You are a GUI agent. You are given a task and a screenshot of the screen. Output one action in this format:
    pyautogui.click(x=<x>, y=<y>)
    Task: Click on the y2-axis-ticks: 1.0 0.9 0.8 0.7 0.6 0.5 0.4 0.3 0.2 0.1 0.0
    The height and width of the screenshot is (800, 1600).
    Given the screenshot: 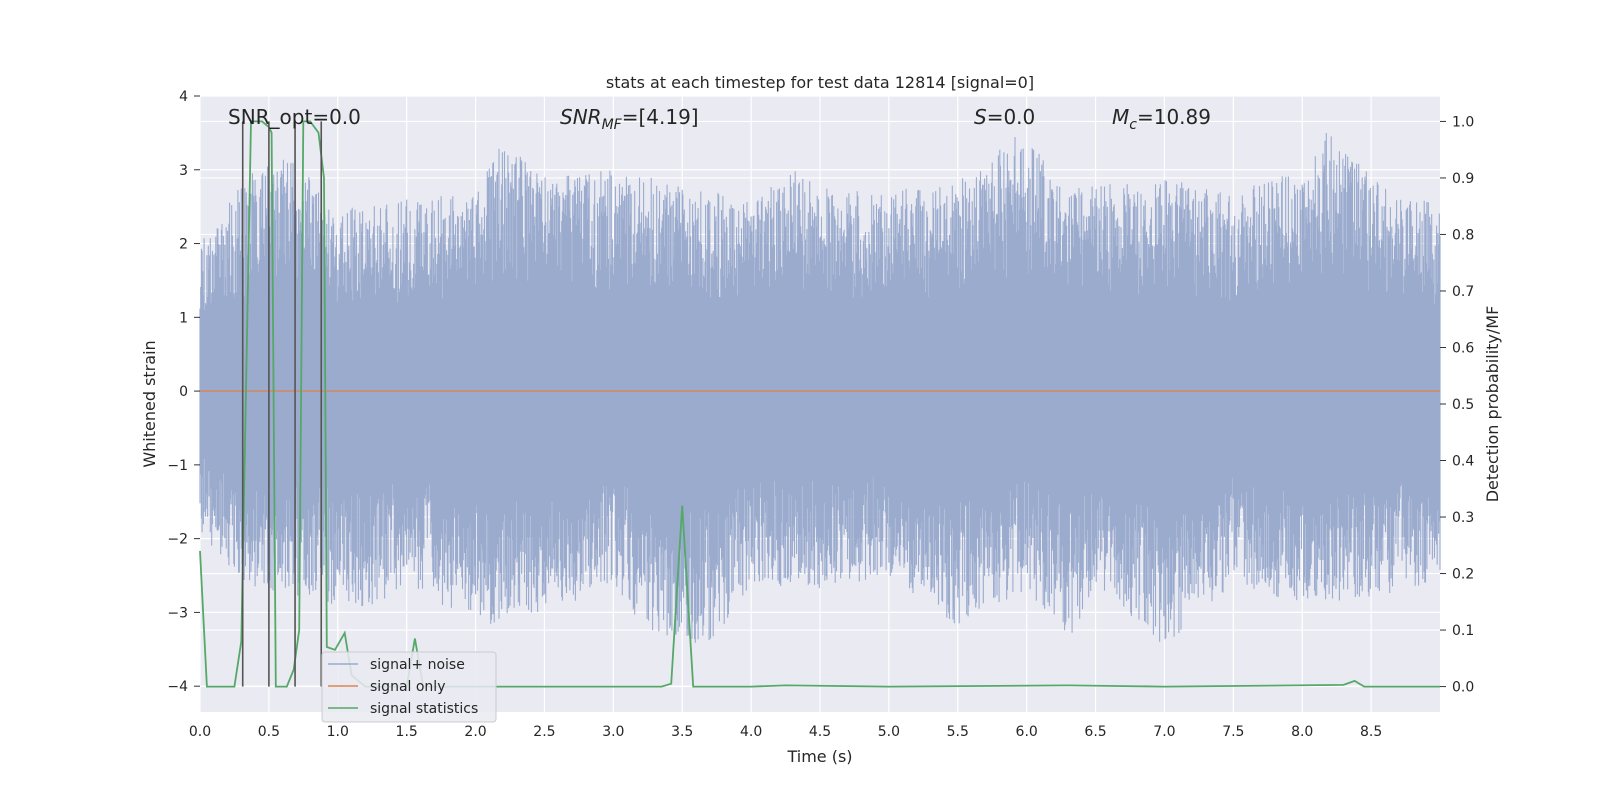 What is the action you would take?
    pyautogui.click(x=1457, y=405)
    